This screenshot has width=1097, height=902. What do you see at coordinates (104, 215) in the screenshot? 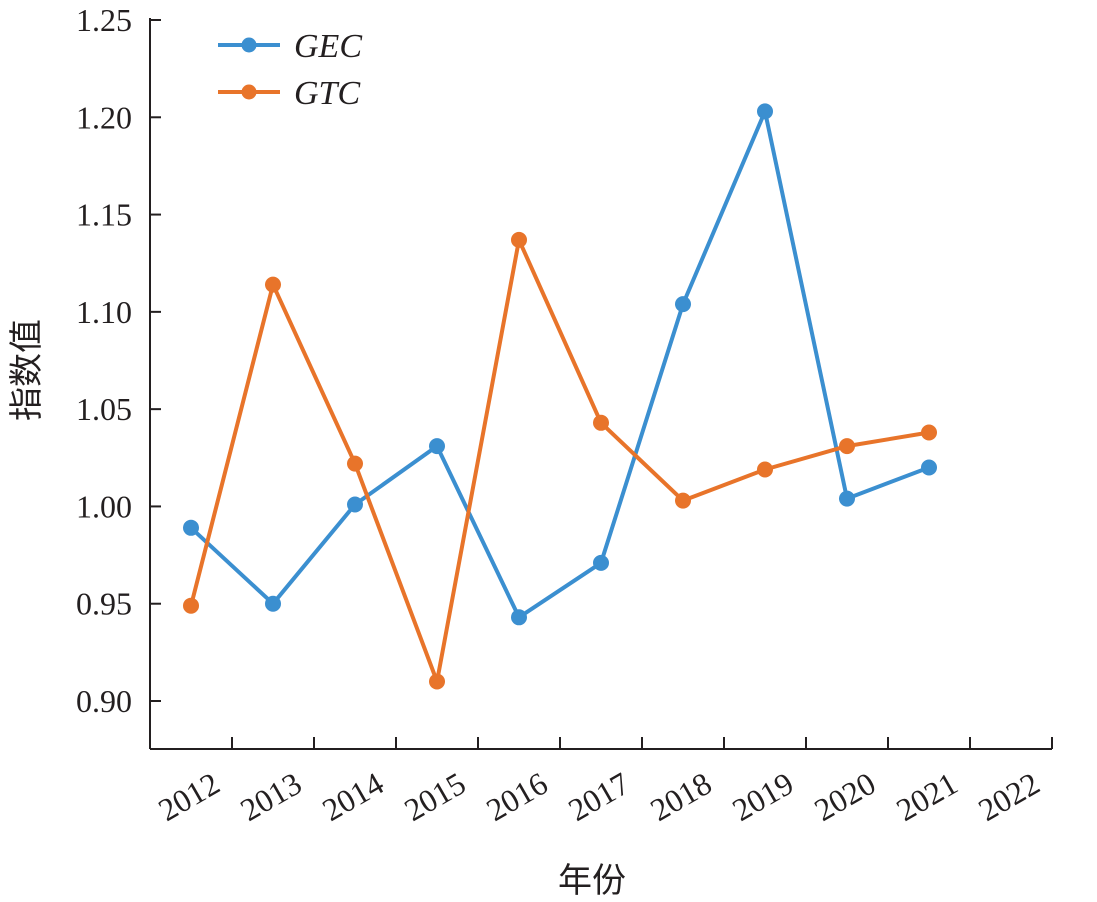
I see `y-tick-label: 1.15` at bounding box center [104, 215].